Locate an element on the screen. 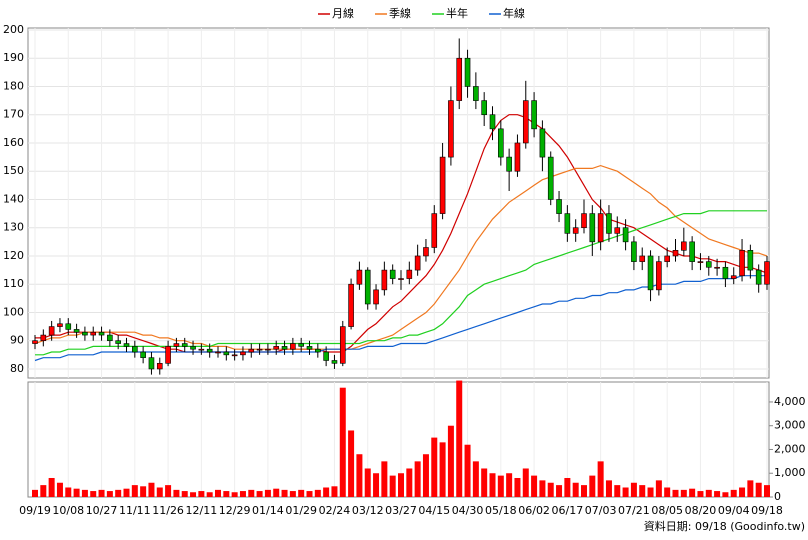 The image size is (808, 540). y-tick-label: 130 is located at coordinates (13, 227).